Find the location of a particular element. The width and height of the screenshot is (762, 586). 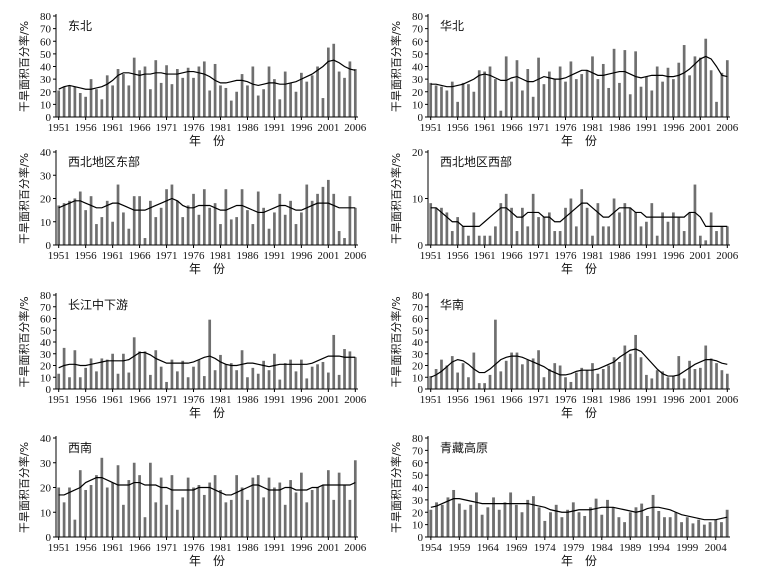

x-tick-label: 1986 is located at coordinates (619, 400).